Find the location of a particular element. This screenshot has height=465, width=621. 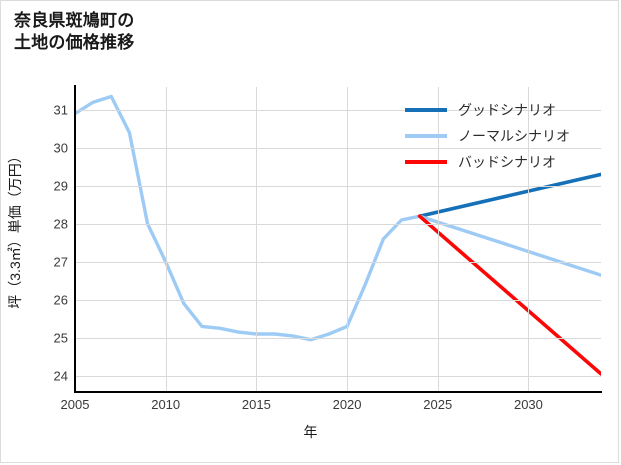

y-tick-label: 29 is located at coordinates (60, 186).